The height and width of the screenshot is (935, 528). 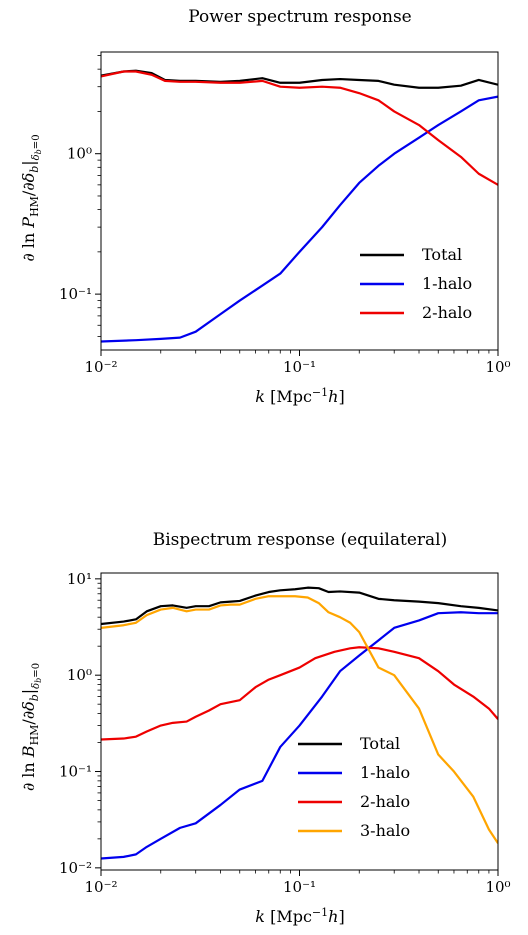 What do you see at coordinates (300, 540) in the screenshot?
I see `chart-title: Bispectrum response (equilateral)` at bounding box center [300, 540].